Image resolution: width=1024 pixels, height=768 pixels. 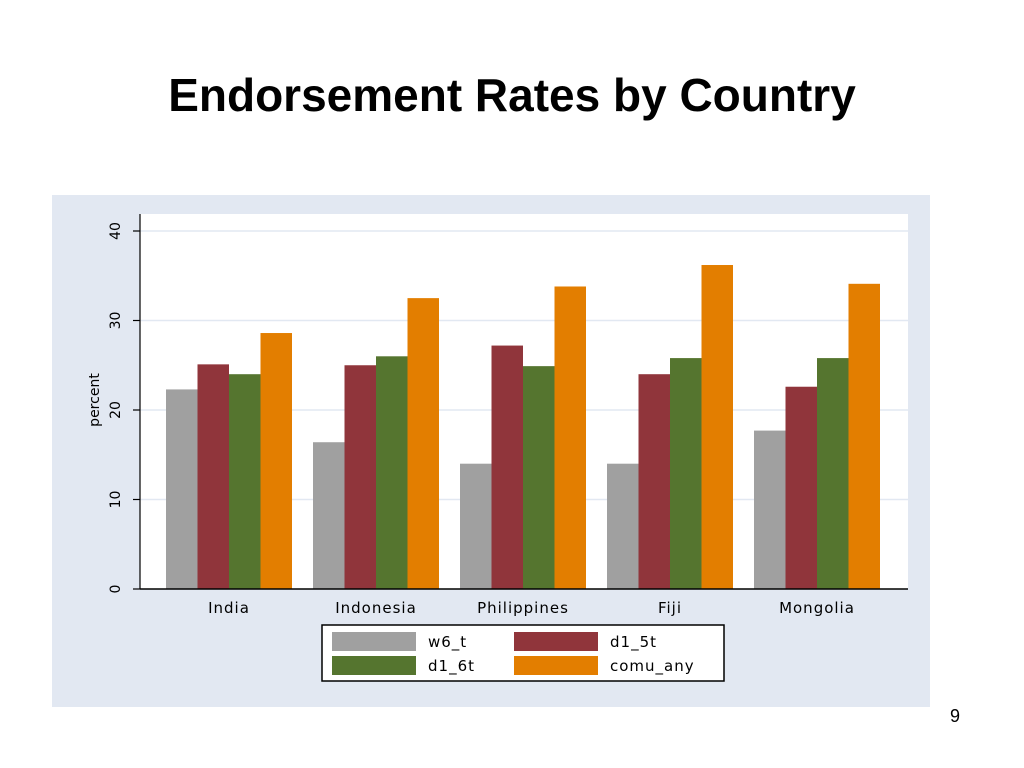 What do you see at coordinates (556, 665) in the screenshot?
I see `legend-swatch-comu_any` at bounding box center [556, 665].